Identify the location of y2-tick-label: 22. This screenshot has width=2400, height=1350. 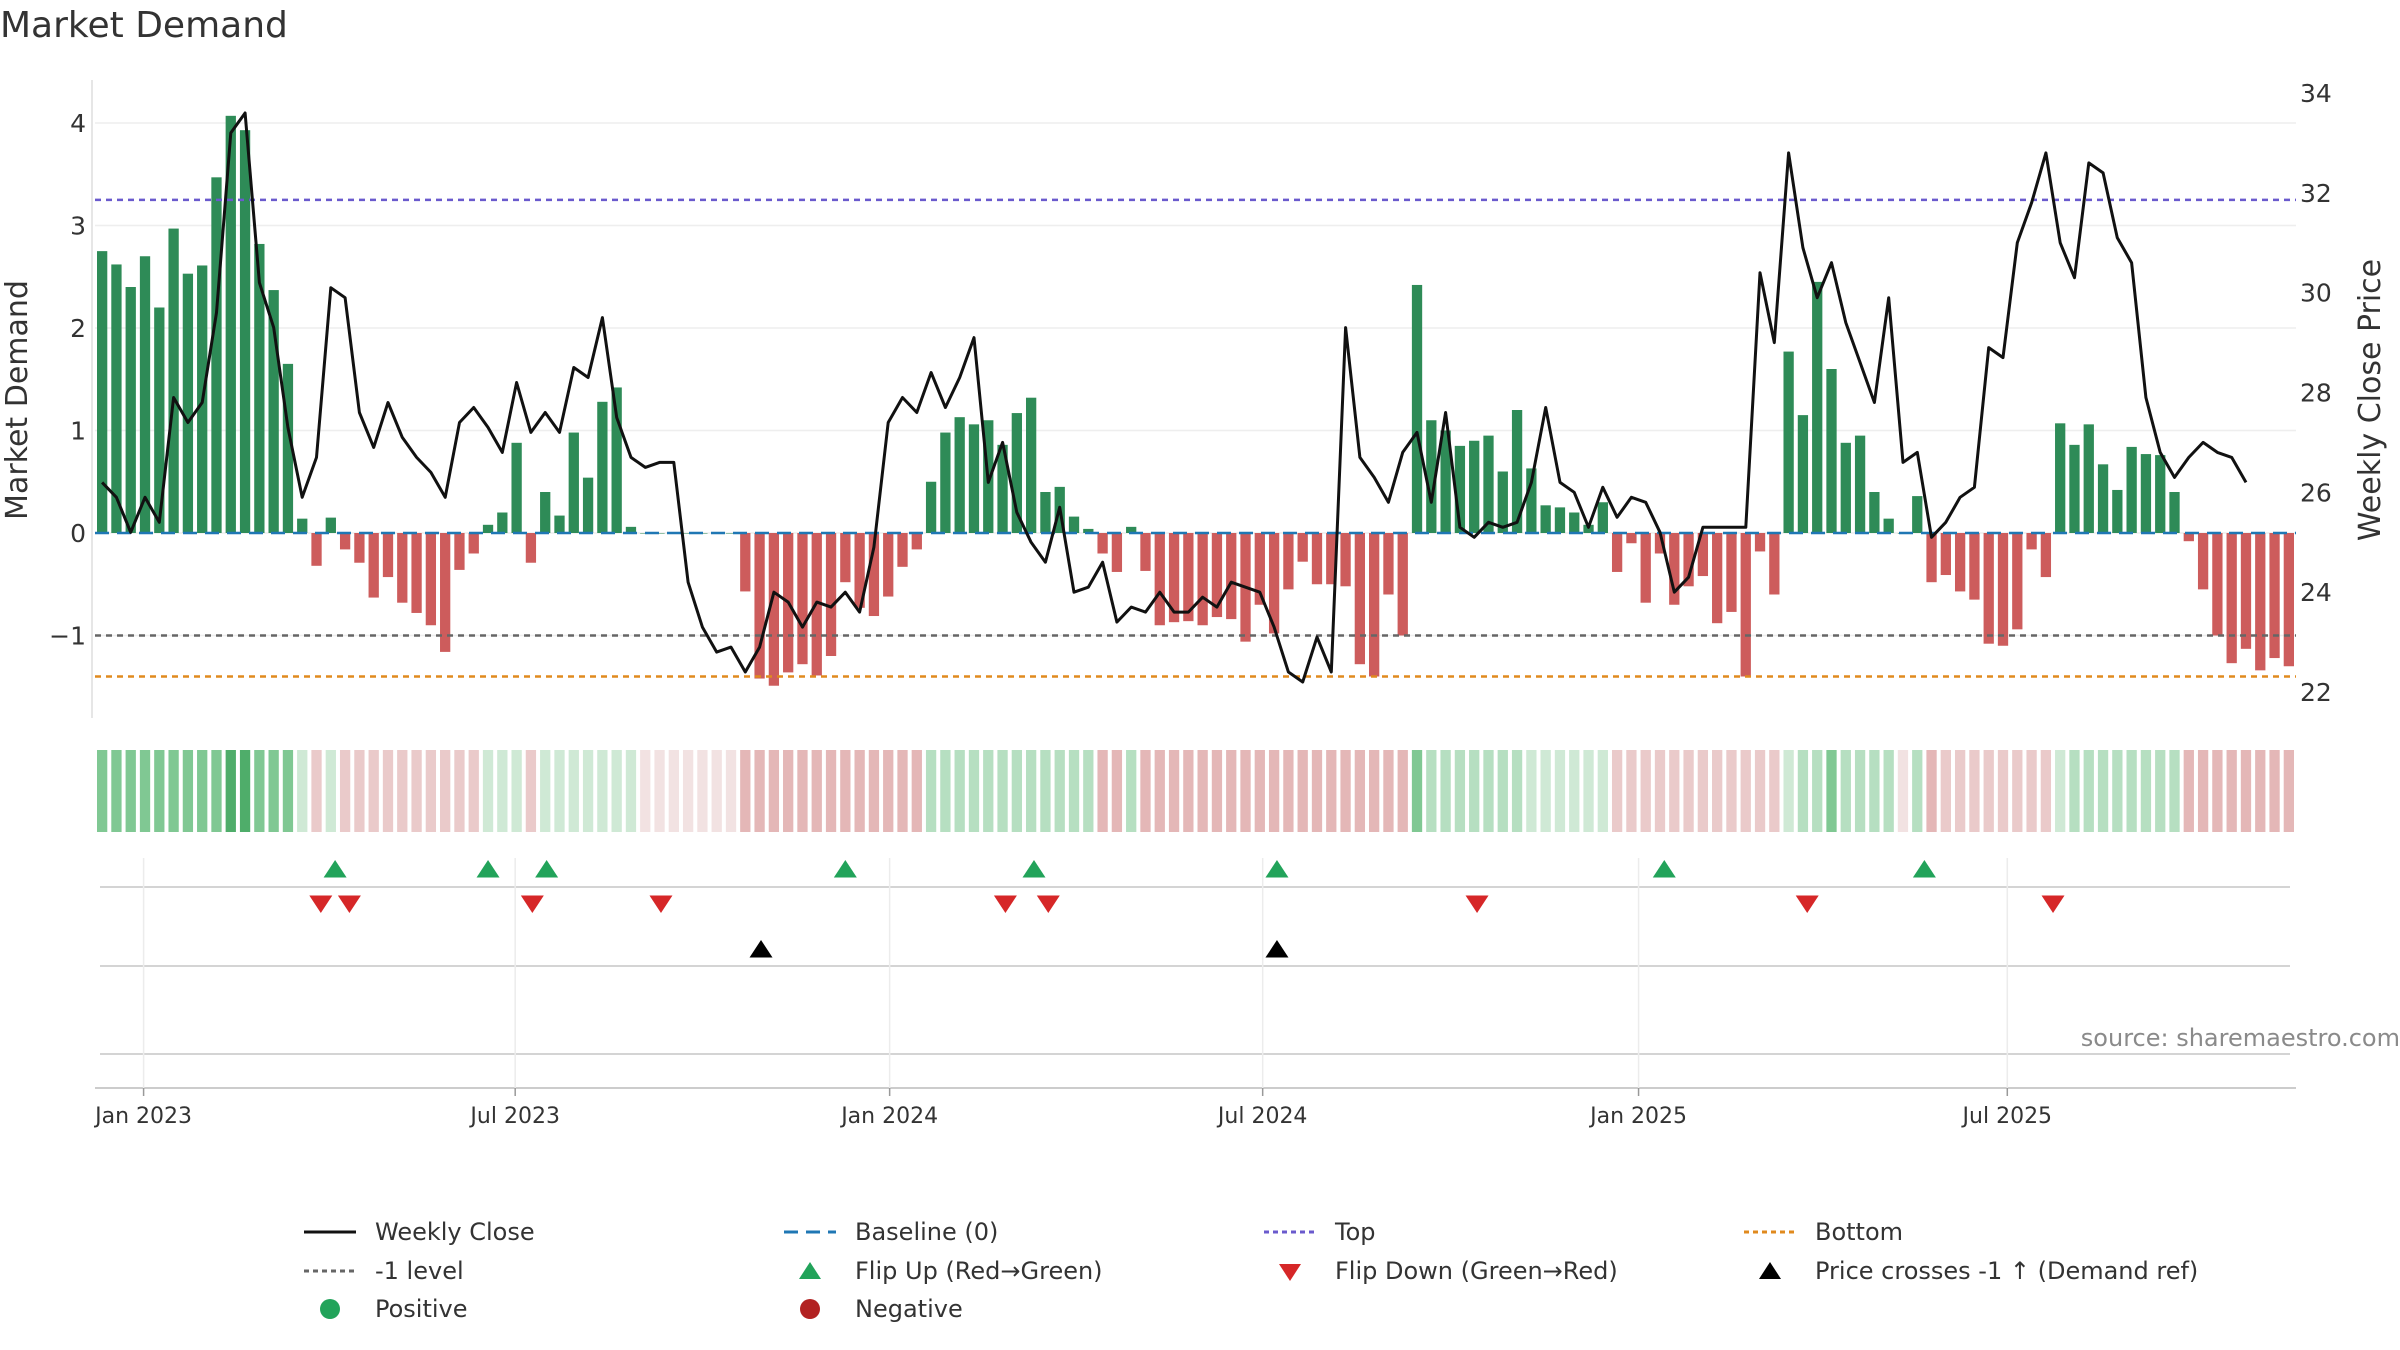
(2316, 692).